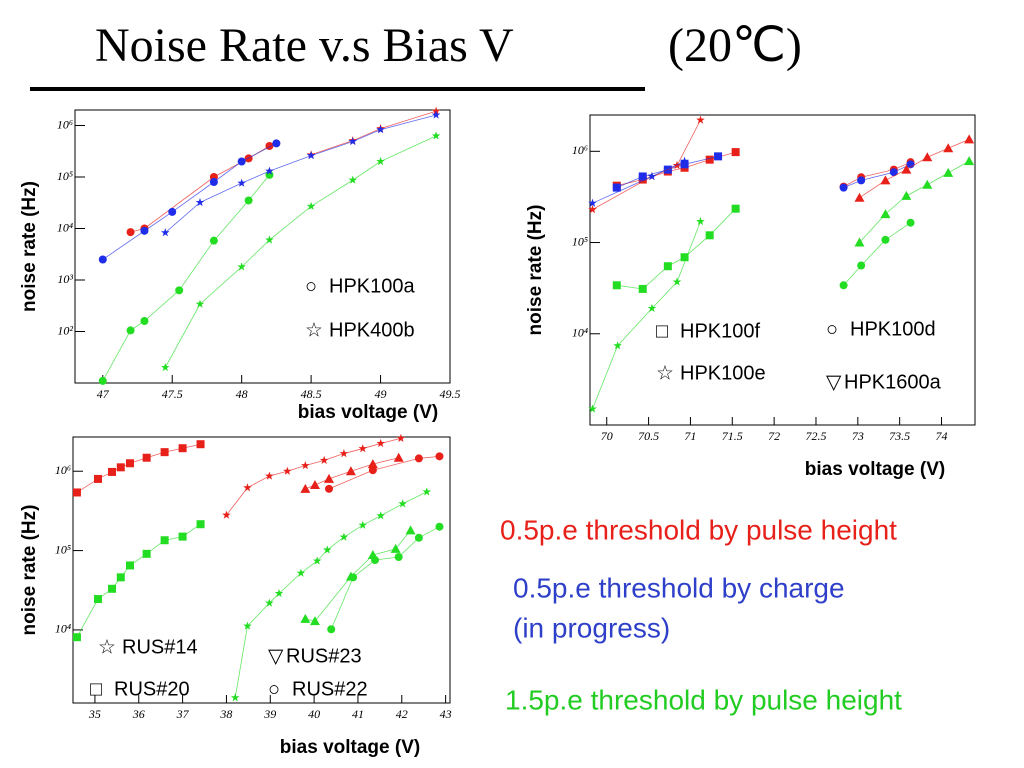 Image resolution: width=1024 pixels, height=768 pixels. What do you see at coordinates (735, 45) in the screenshot?
I see `slide-title-suffix: (20℃)` at bounding box center [735, 45].